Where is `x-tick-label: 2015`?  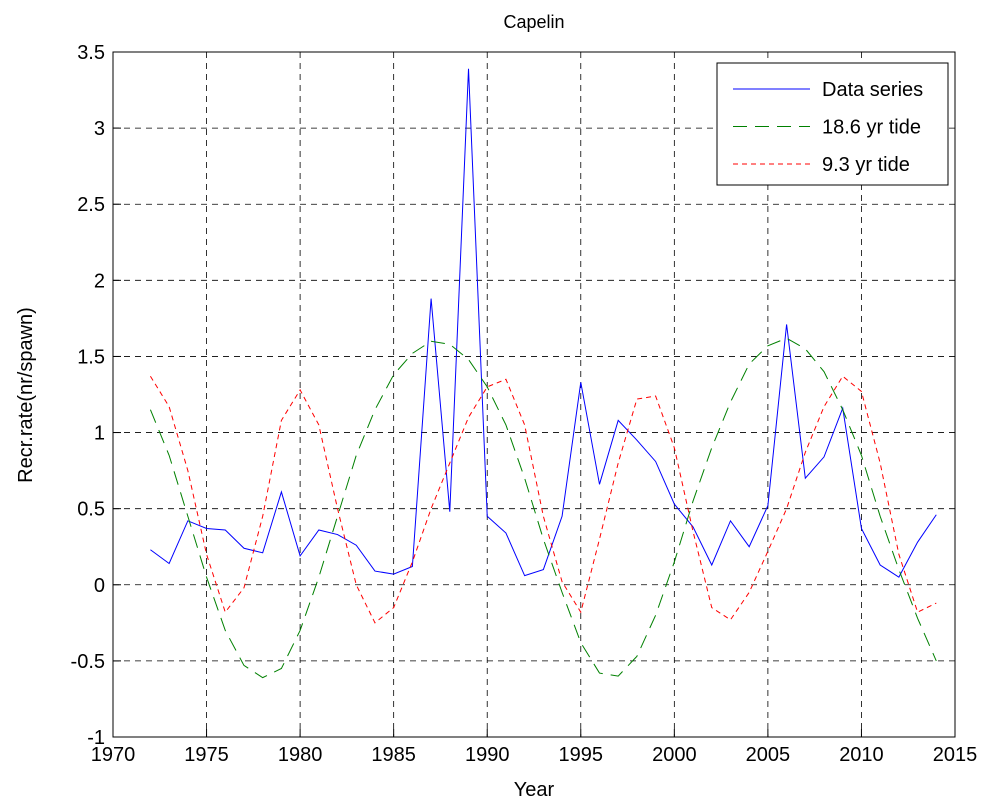 x-tick-label: 2015 is located at coordinates (955, 755).